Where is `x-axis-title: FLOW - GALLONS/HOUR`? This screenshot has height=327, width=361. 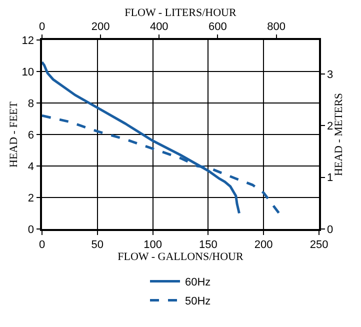 x-axis-title: FLOW - GALLONS/HOUR is located at coordinates (181, 256).